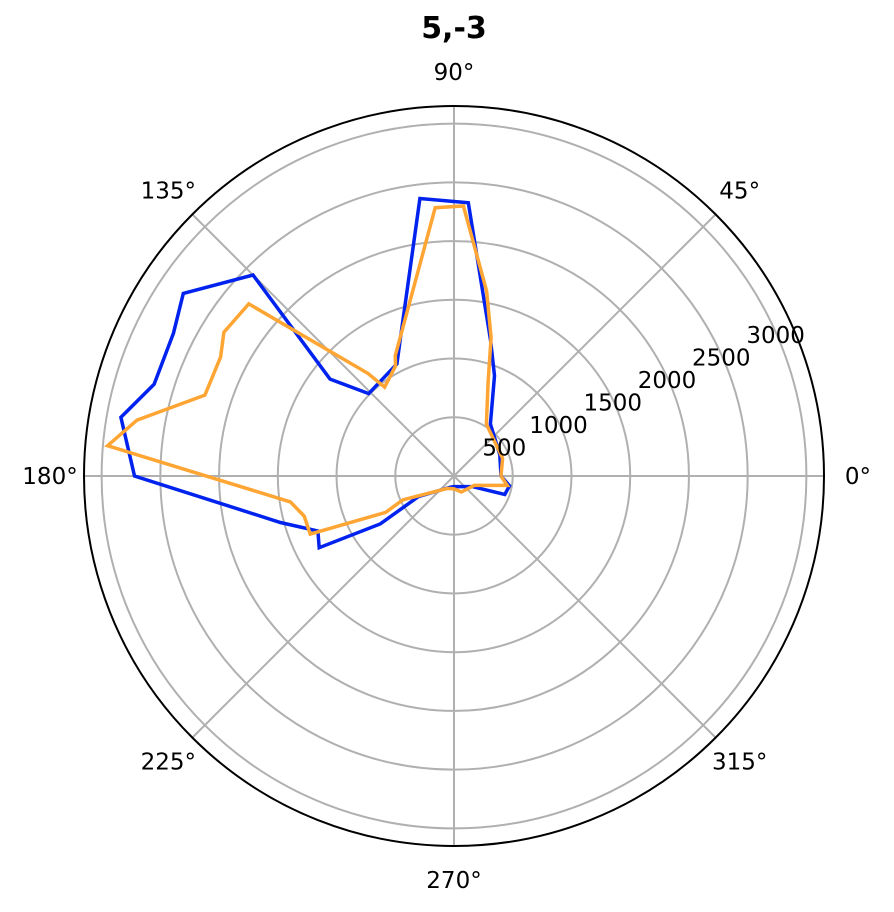  I want to click on r-tick-label-1500: 1500, so click(613, 404).